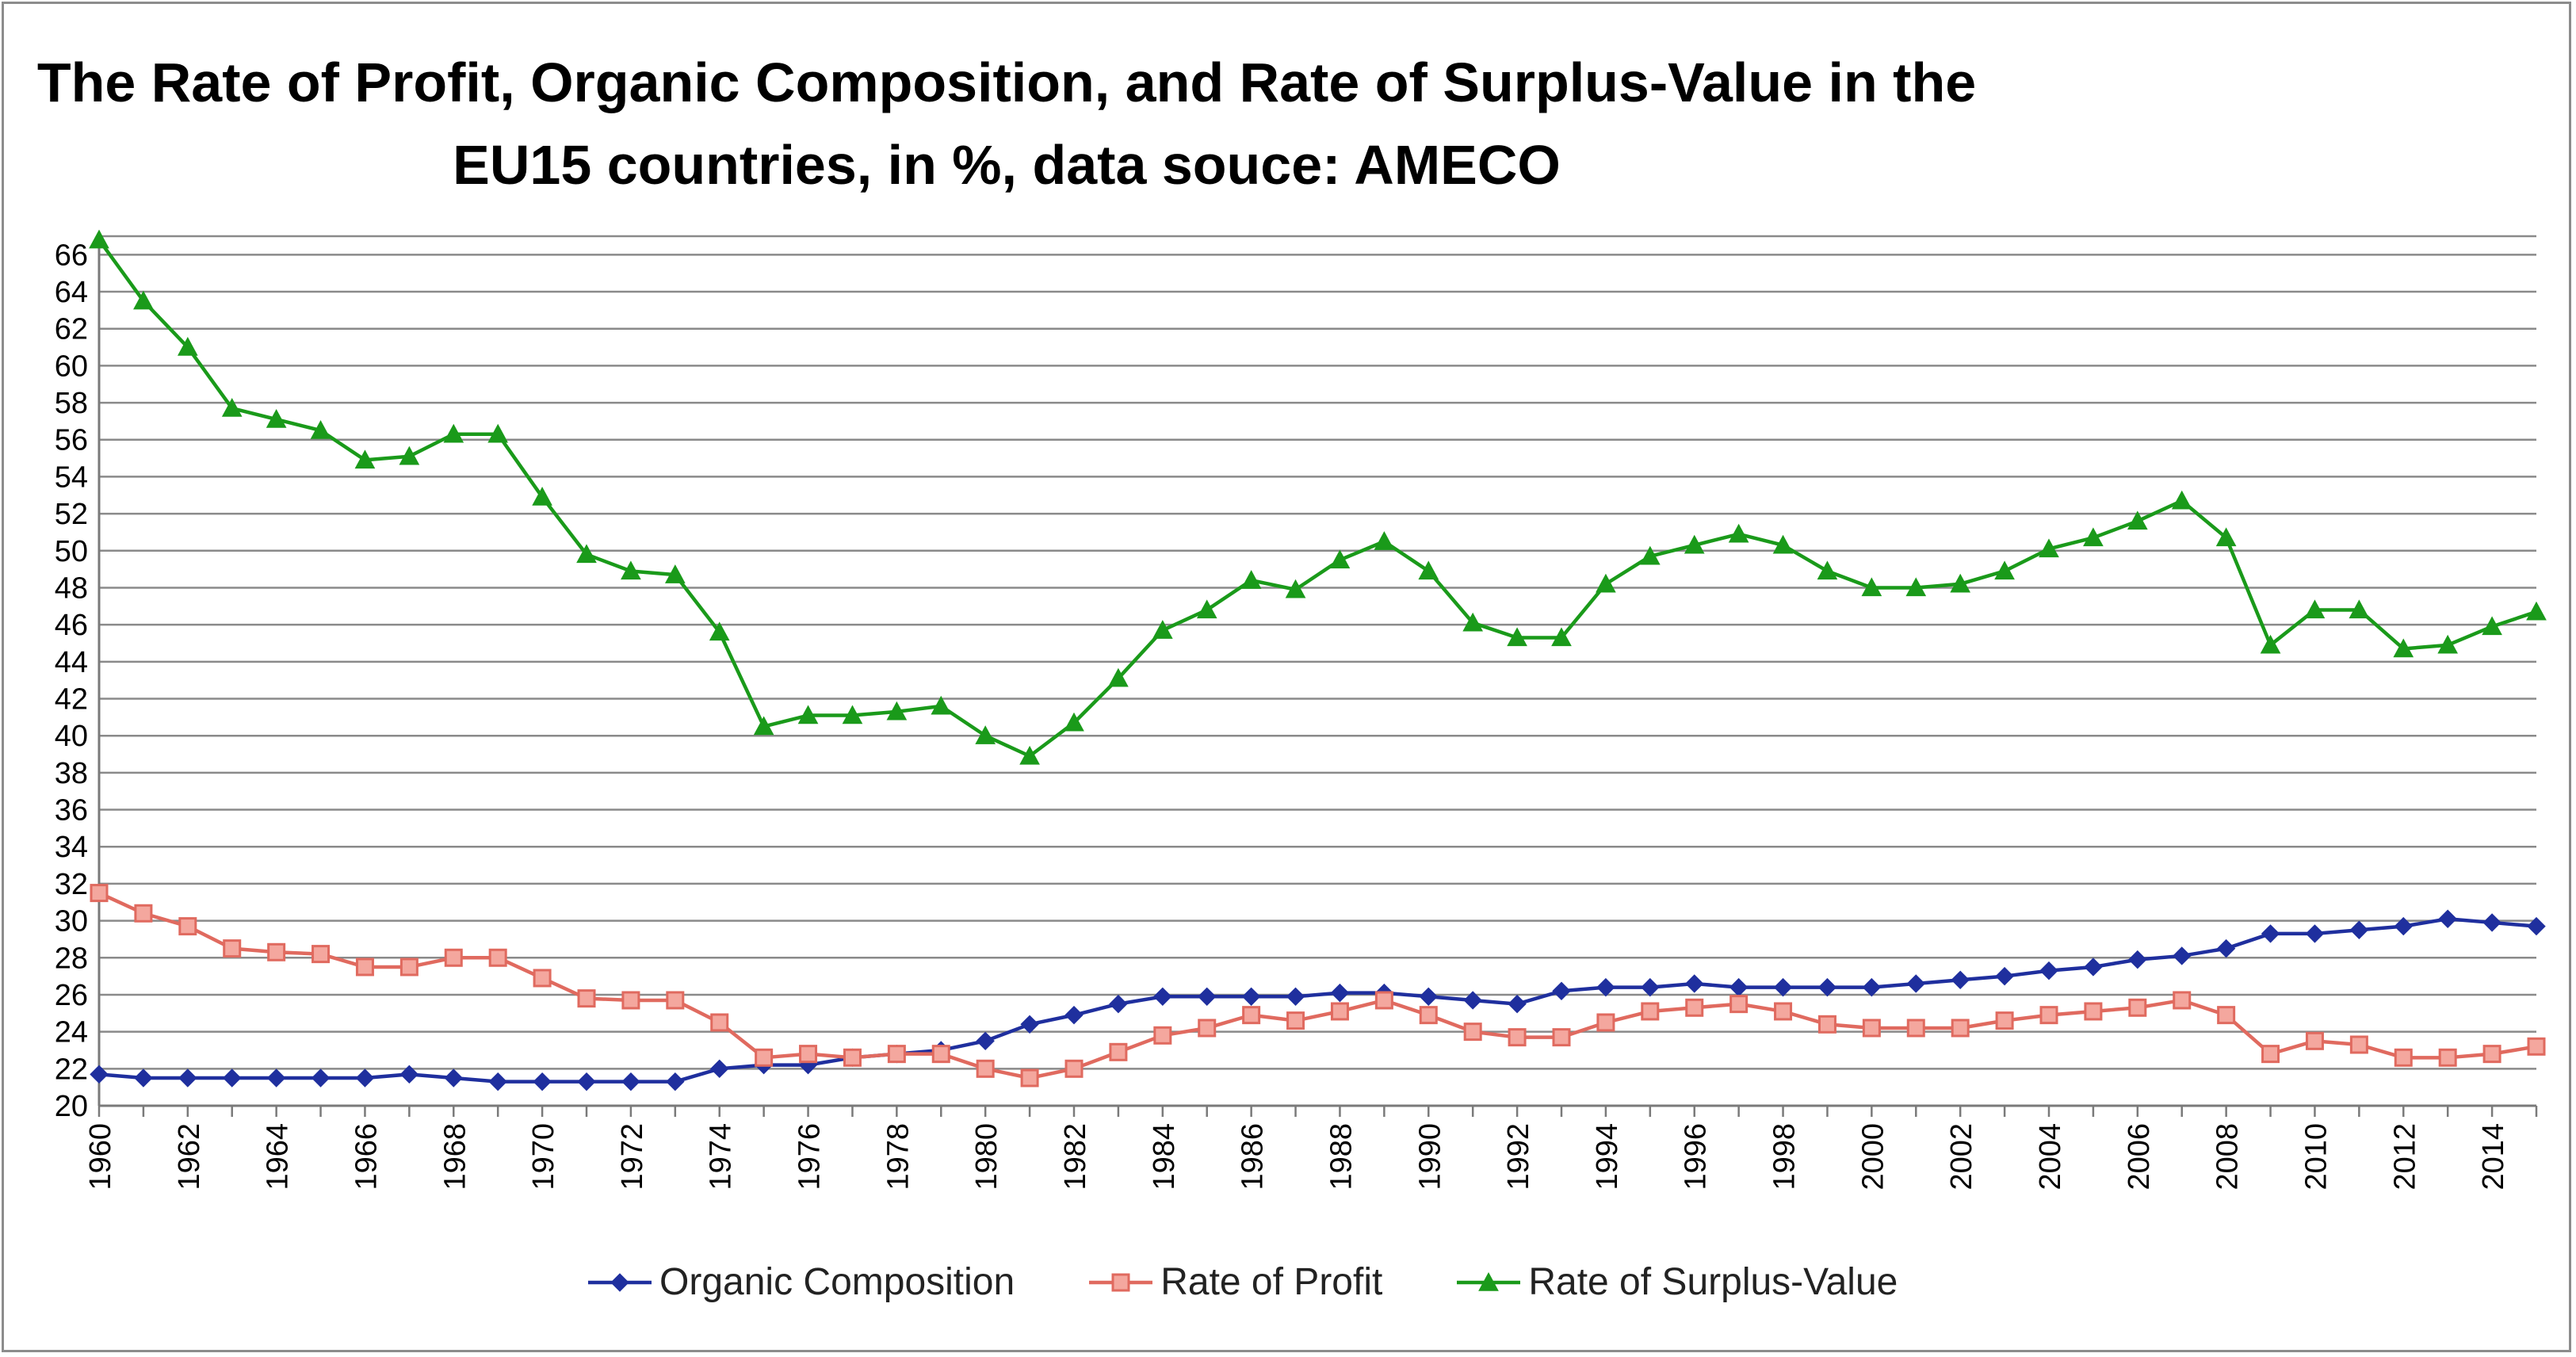 This screenshot has width=2576, height=1357. What do you see at coordinates (189, 1157) in the screenshot?
I see `x-tick-label: 1962` at bounding box center [189, 1157].